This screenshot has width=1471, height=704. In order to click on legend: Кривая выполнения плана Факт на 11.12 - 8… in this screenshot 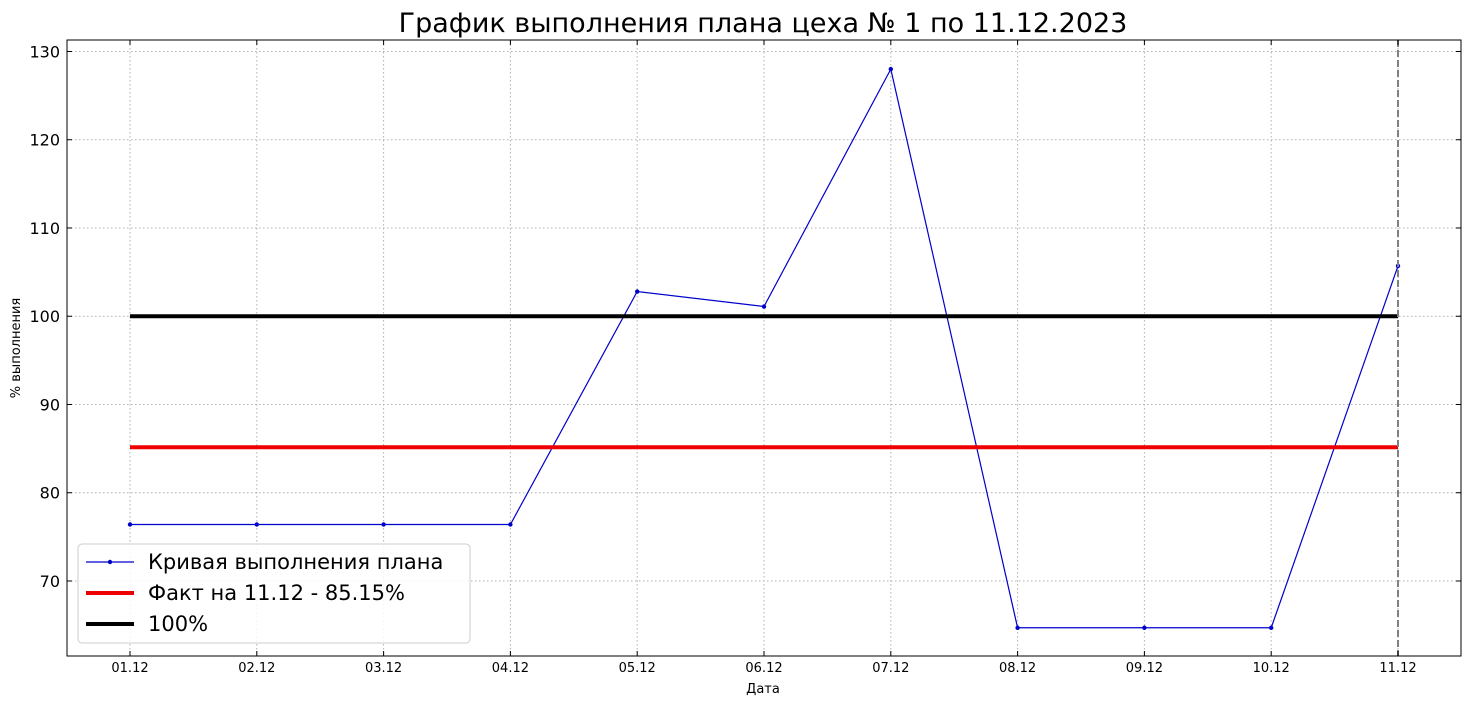, I will do `click(274, 593)`.